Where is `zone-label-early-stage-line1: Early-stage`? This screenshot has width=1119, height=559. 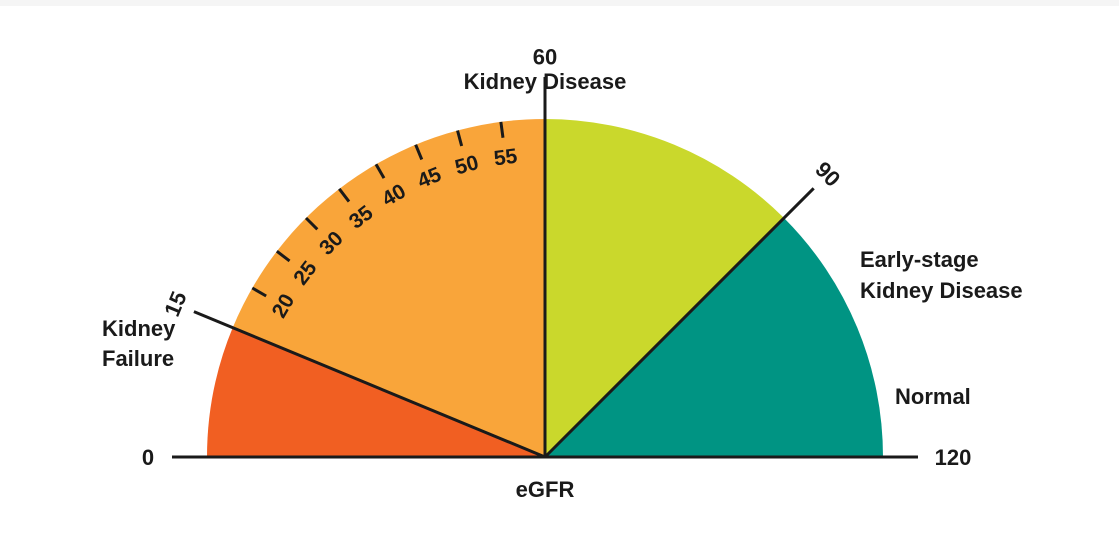
zone-label-early-stage-line1: Early-stage is located at coordinates (919, 259).